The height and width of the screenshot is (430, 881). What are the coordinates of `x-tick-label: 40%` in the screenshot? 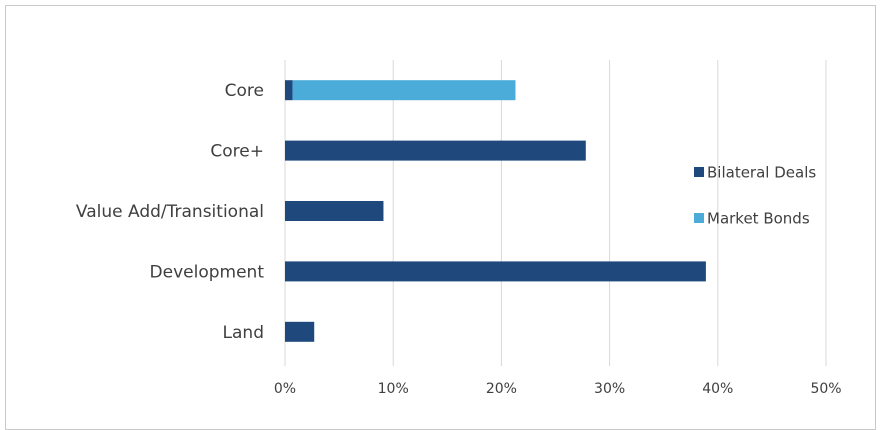 It's located at (717, 389).